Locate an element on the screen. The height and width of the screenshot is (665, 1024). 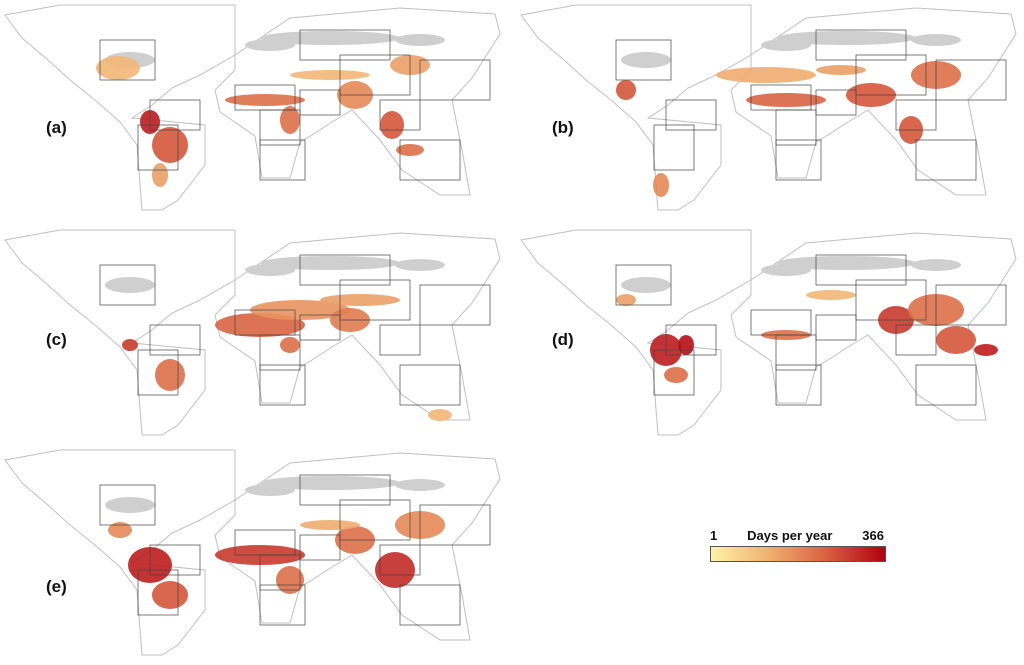
eurasia-africa-outline is located at coordinates (873, 326).